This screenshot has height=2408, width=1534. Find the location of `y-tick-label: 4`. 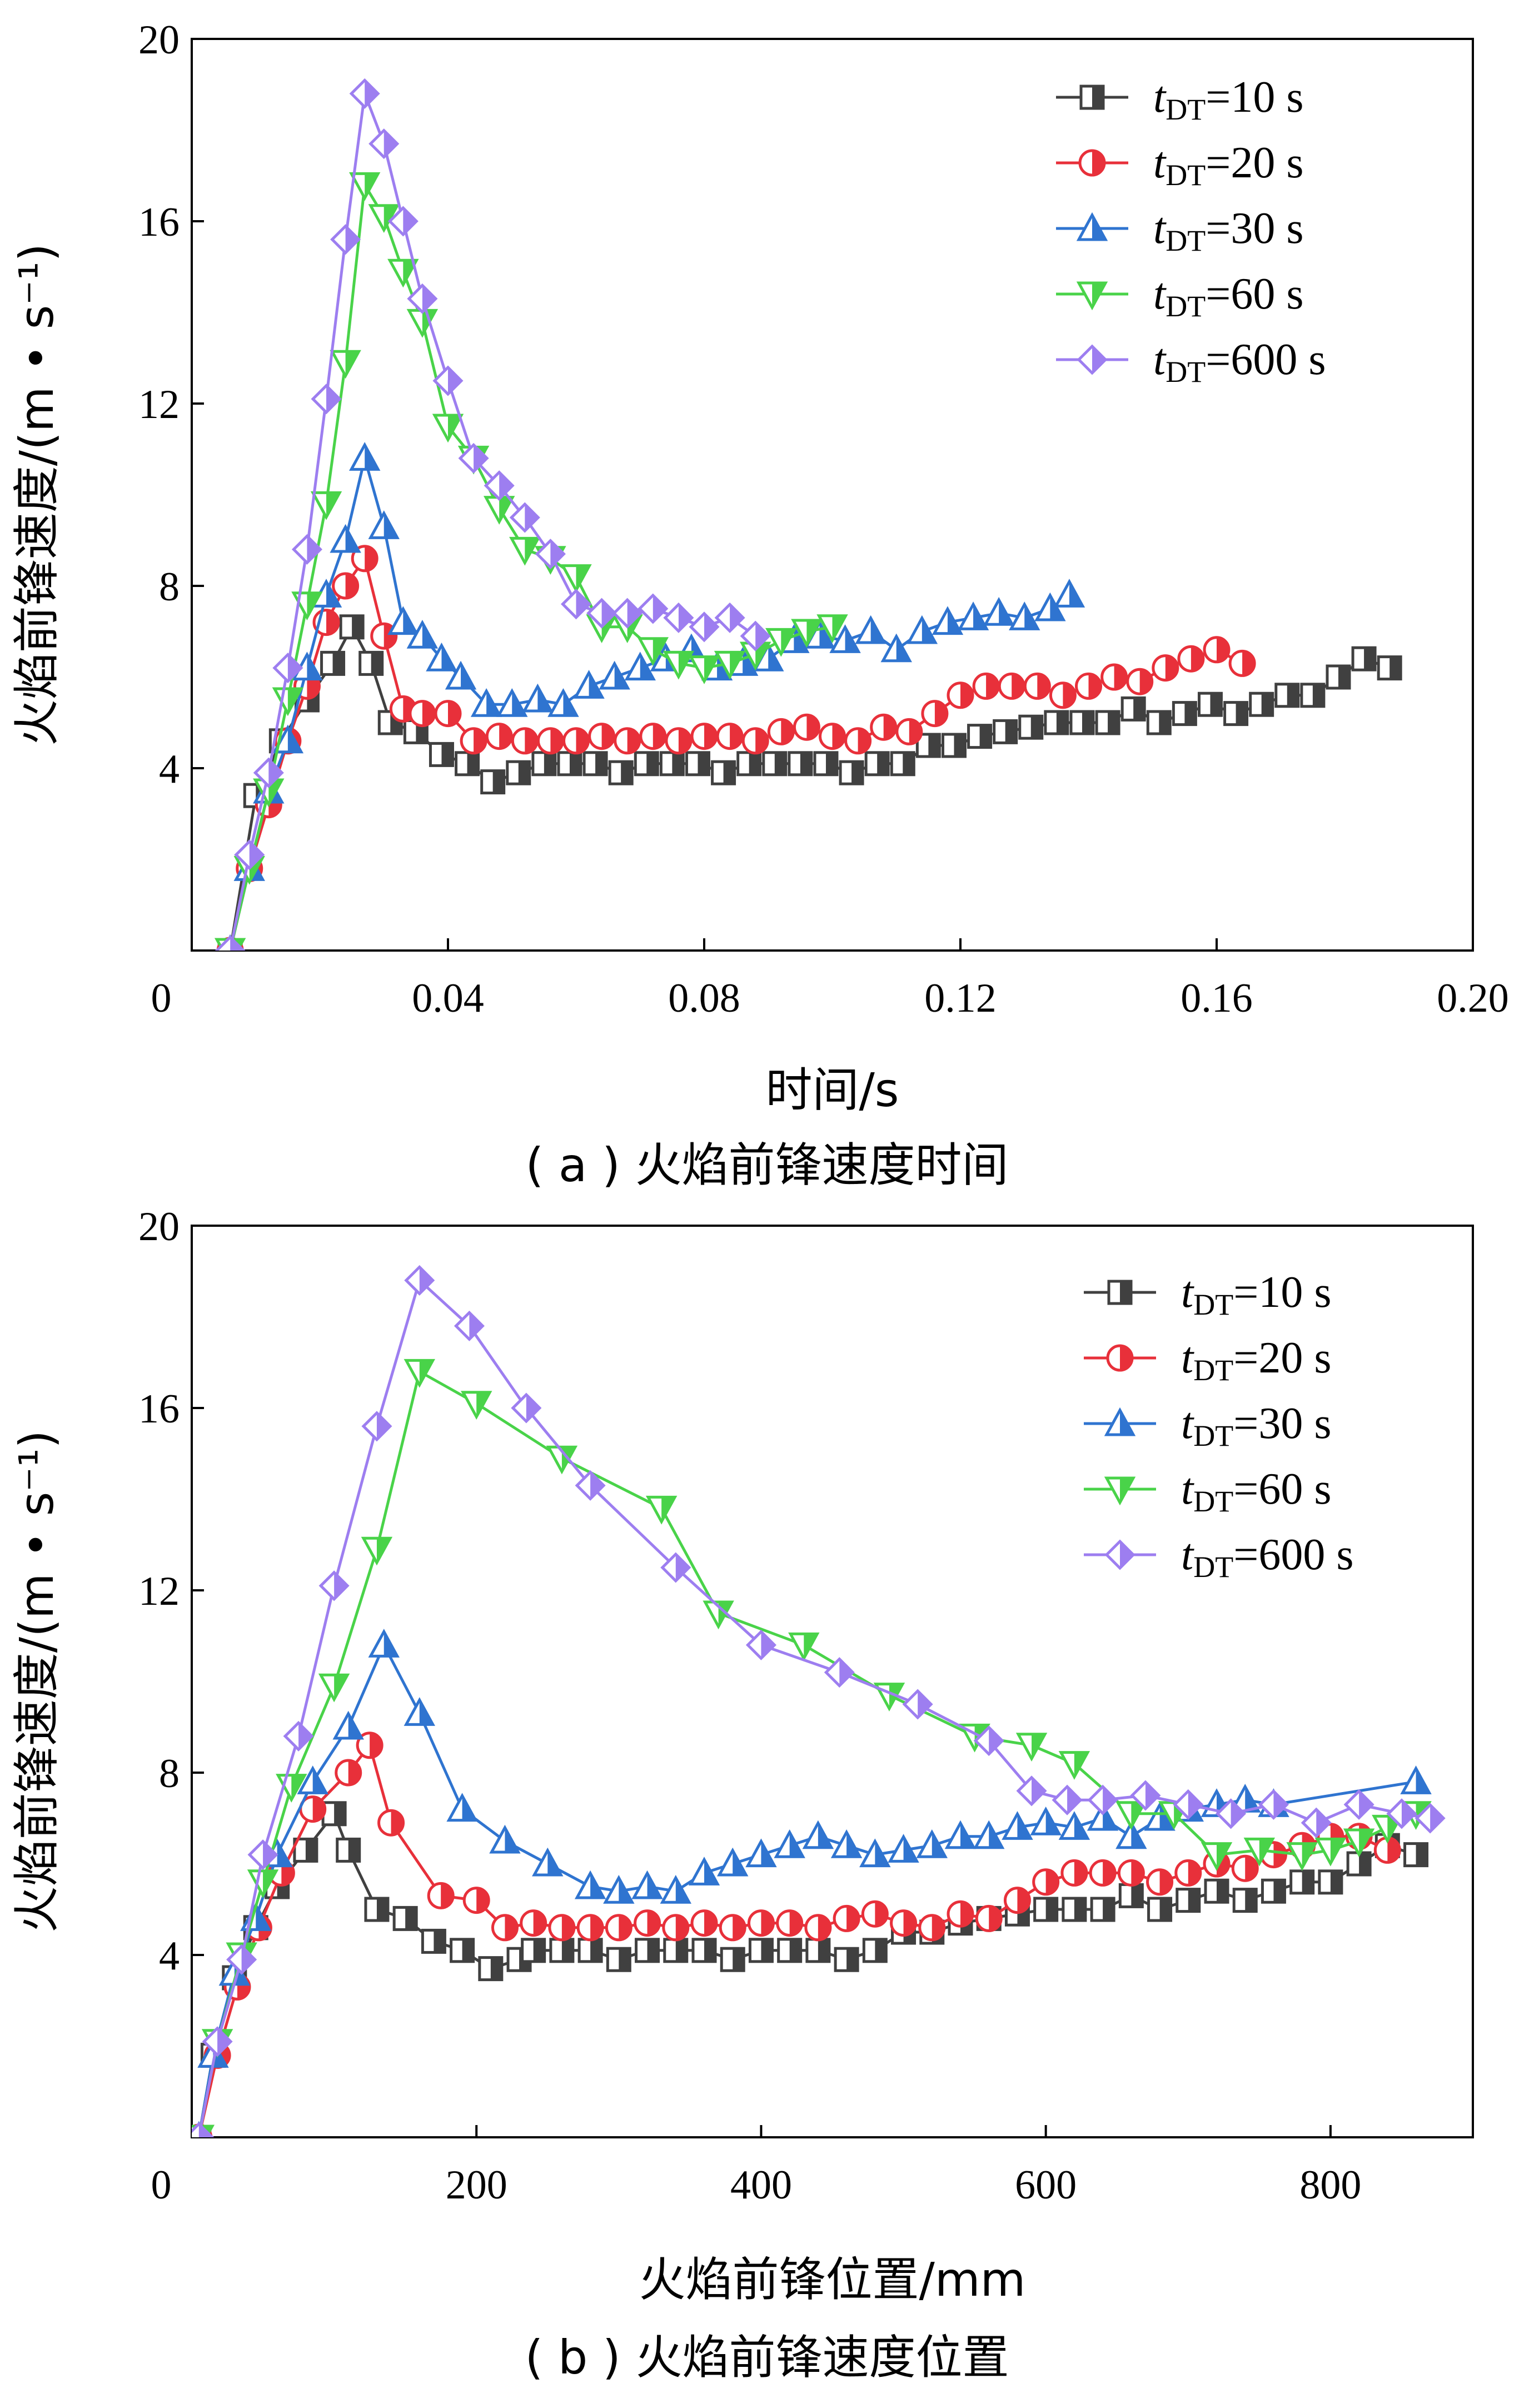

y-tick-label: 4 is located at coordinates (170, 769).